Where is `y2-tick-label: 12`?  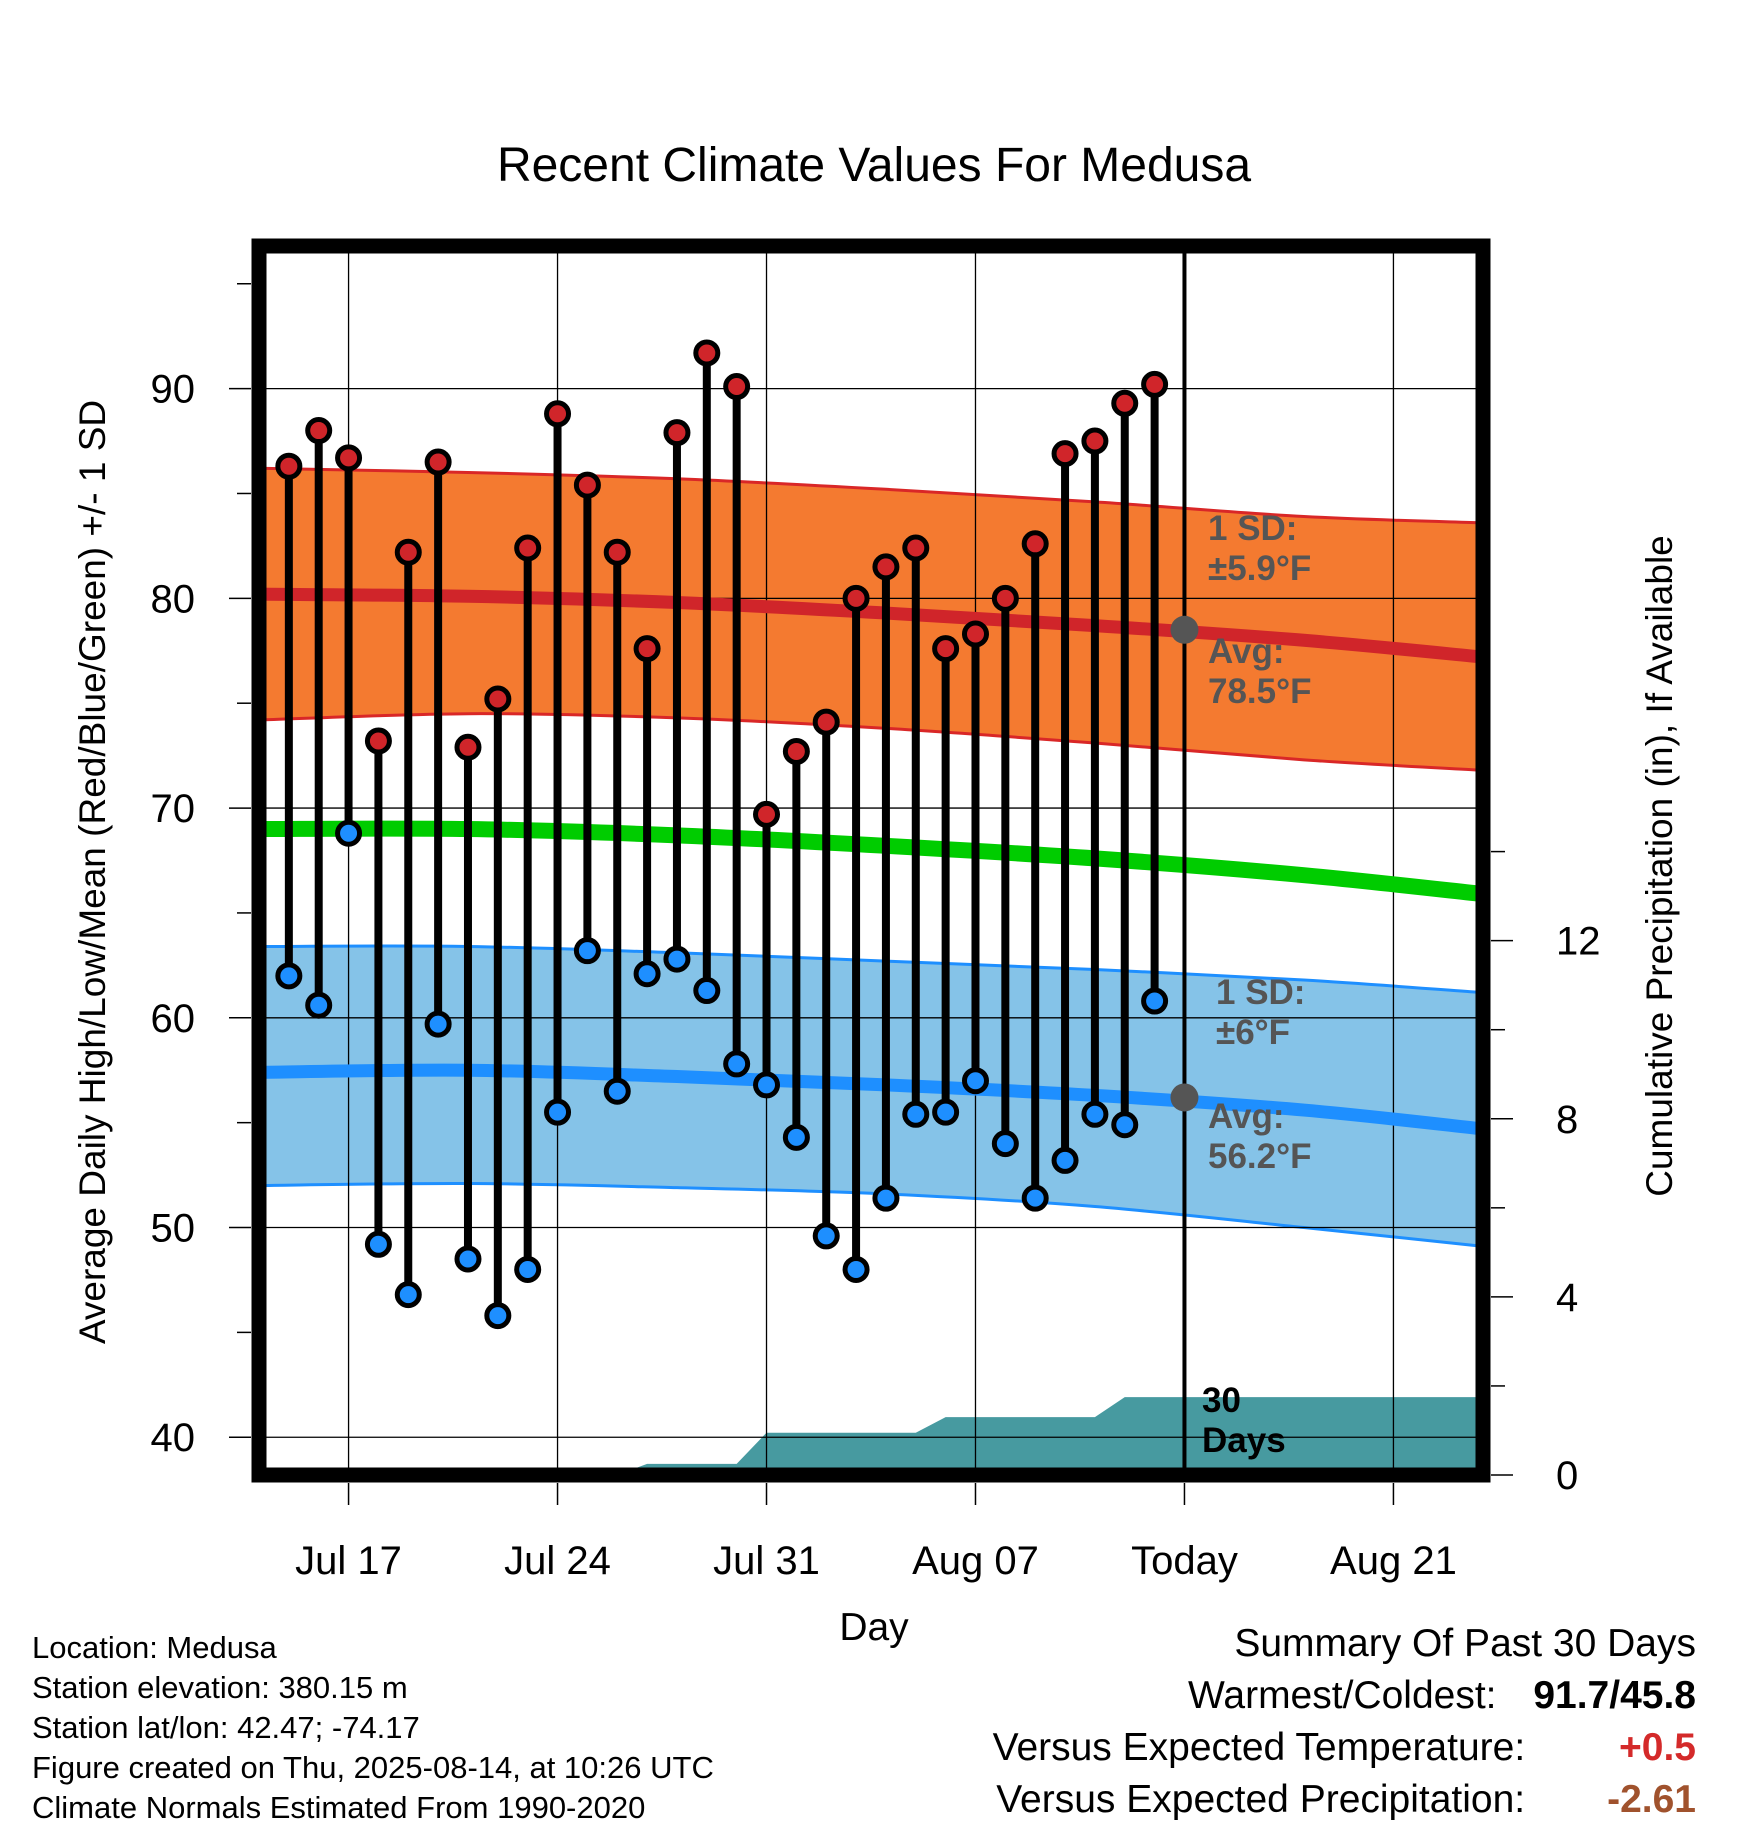 y2-tick-label: 12 is located at coordinates (1578, 942).